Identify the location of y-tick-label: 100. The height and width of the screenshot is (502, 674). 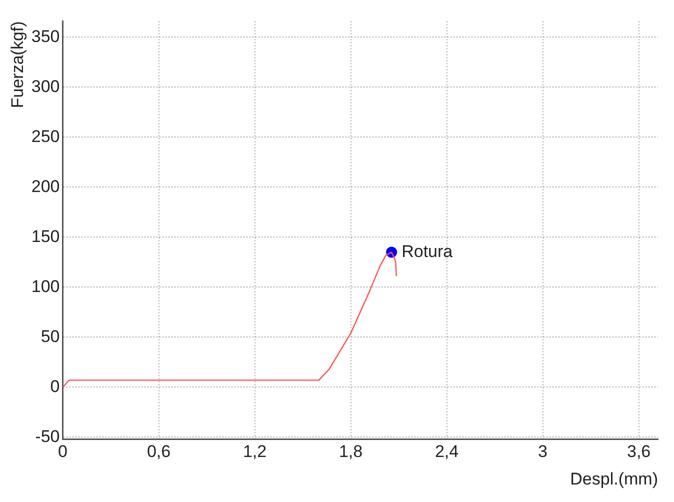
(45, 286).